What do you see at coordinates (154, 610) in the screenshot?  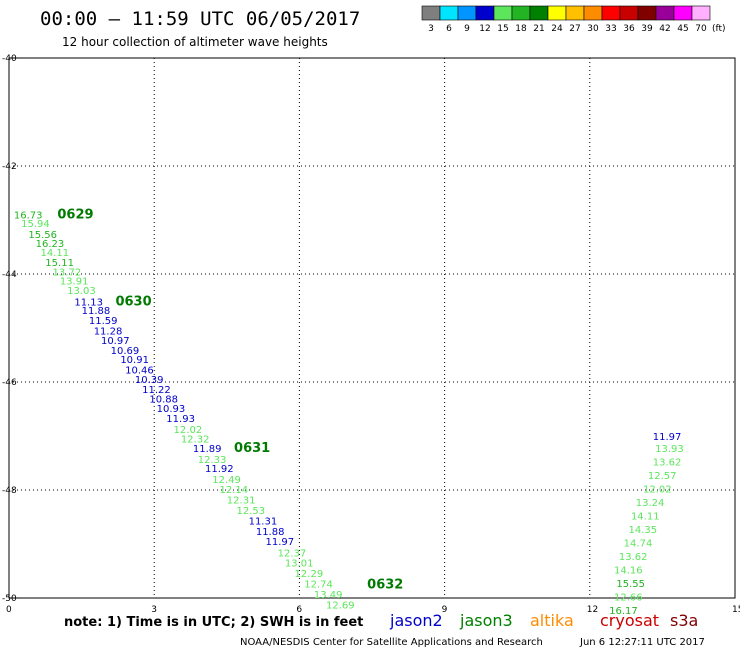 I see `x-tick-label: 3` at bounding box center [154, 610].